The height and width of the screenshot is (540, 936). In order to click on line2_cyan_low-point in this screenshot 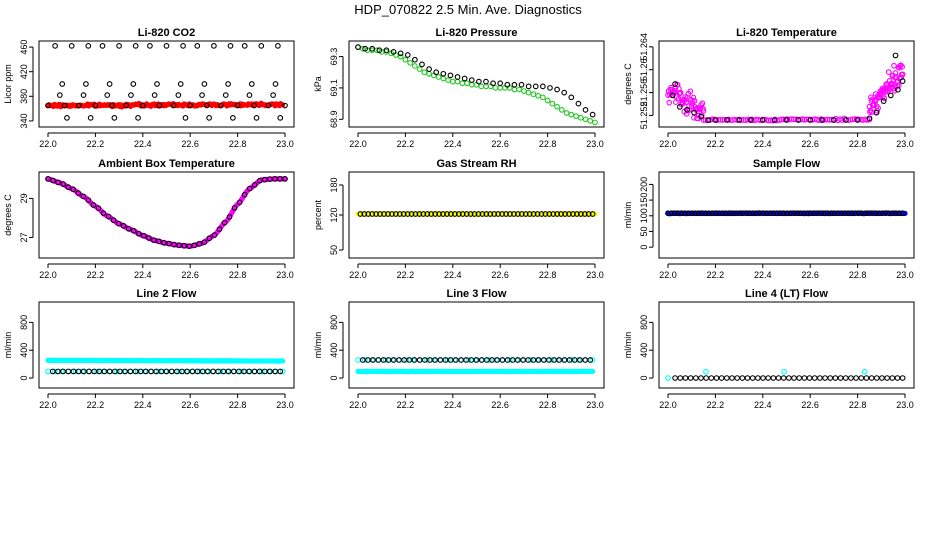, I will do `click(241, 371)`.